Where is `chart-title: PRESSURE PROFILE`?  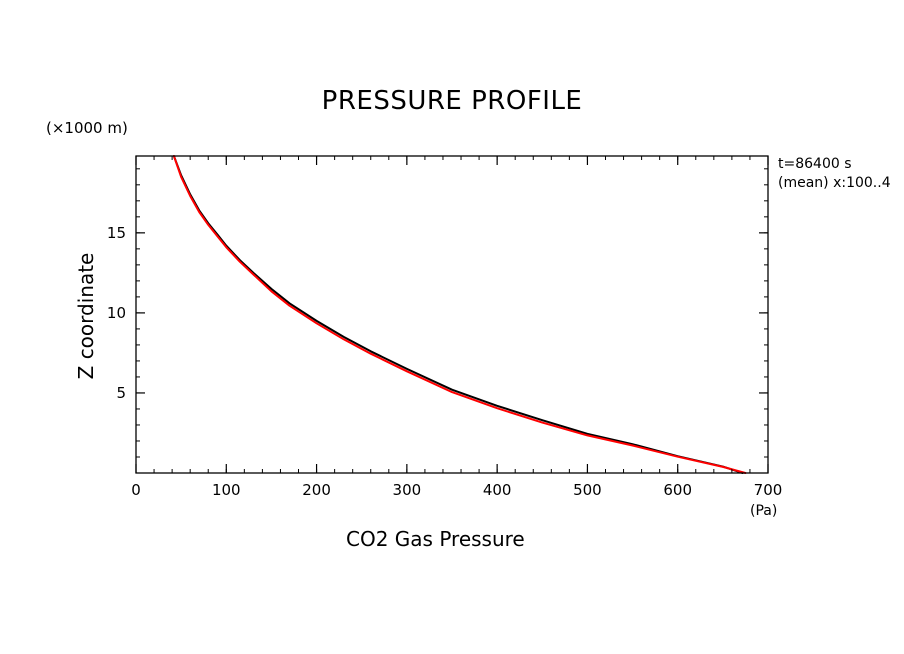
chart-title: PRESSURE PROFILE is located at coordinates (452, 101).